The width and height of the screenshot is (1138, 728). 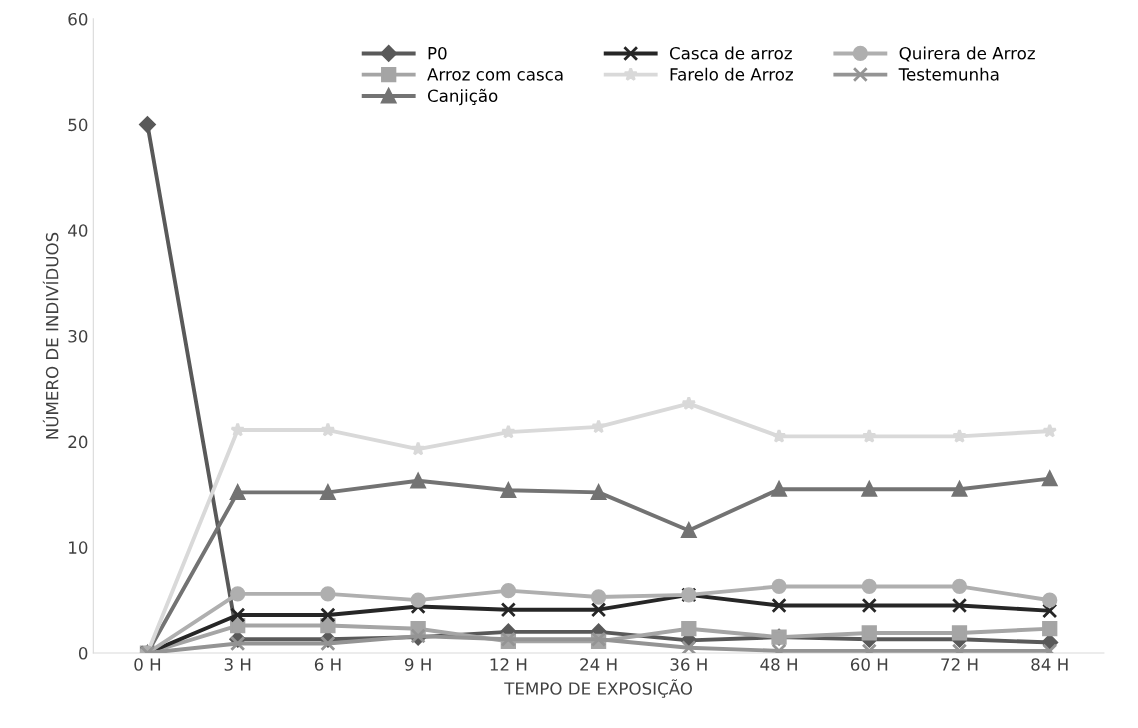 What do you see at coordinates (237, 664) in the screenshot?
I see `x-tick-label: 3 H` at bounding box center [237, 664].